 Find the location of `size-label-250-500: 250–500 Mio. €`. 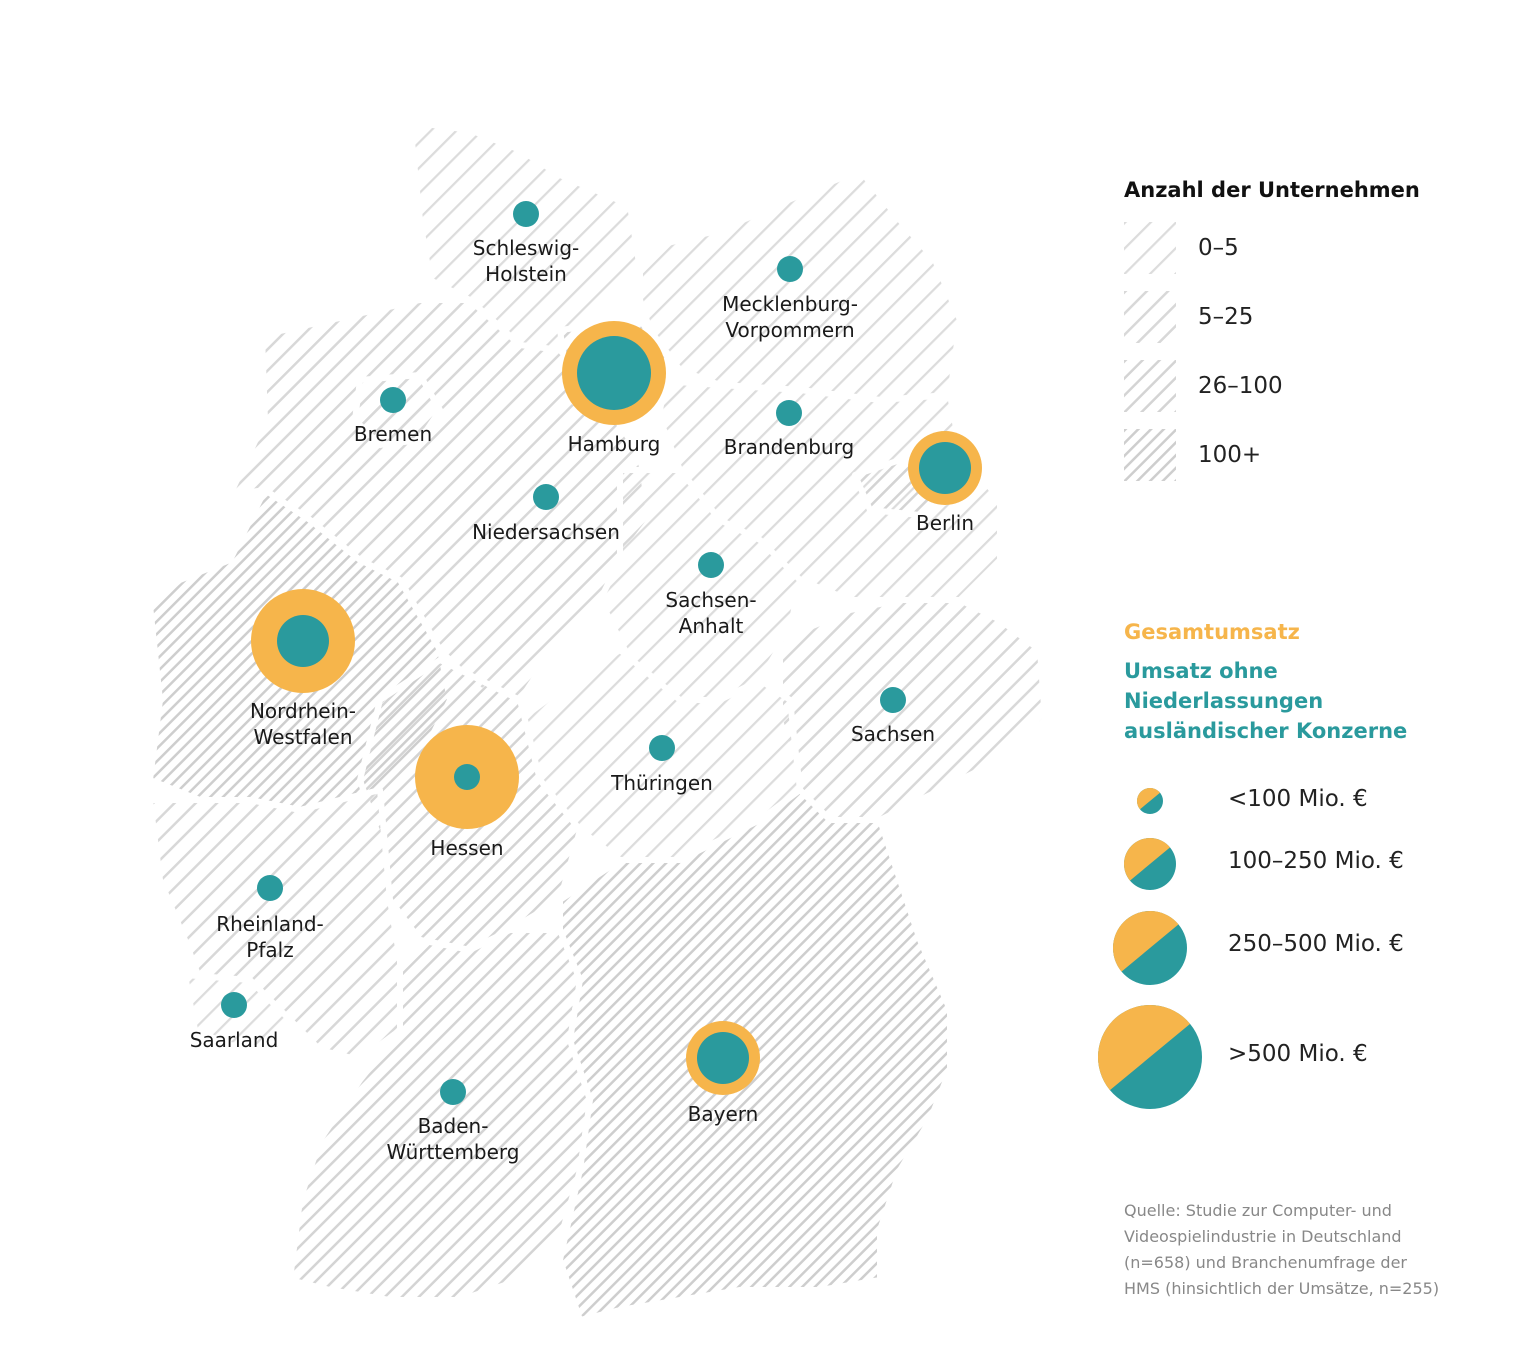

size-label-250-500: 250–500 Mio. € is located at coordinates (1316, 944).